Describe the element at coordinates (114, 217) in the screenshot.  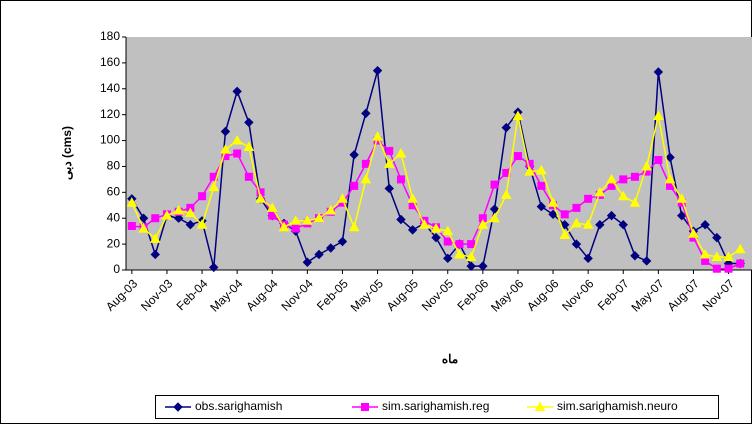
I see `y-tick-label: 40` at that location.